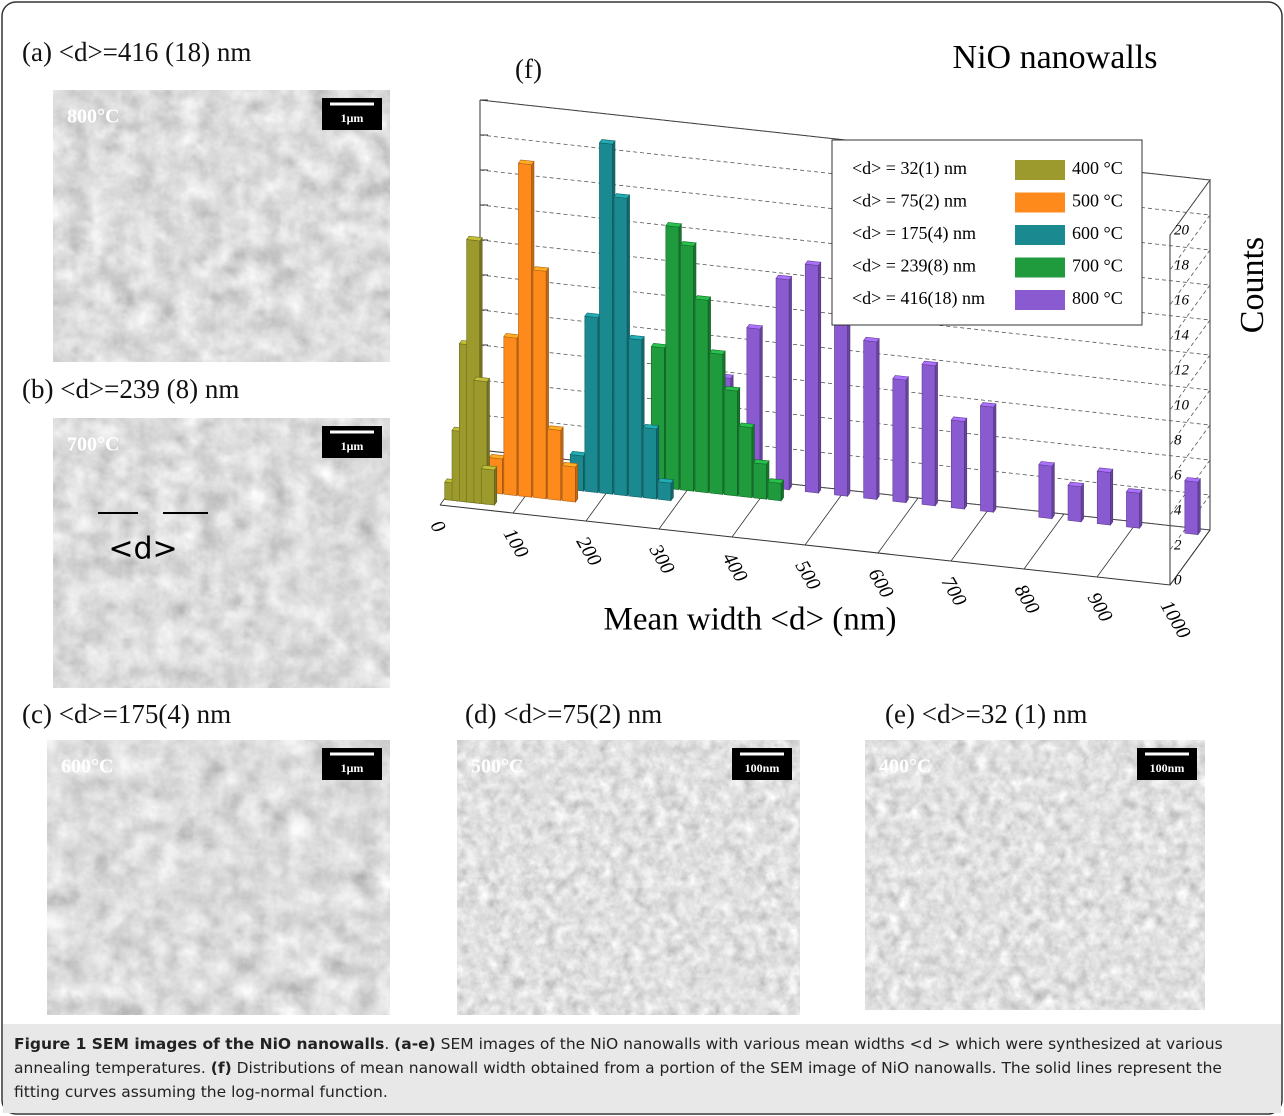 The height and width of the screenshot is (1116, 1284). Describe the element at coordinates (87, 767) in the screenshot. I see `temperature-label: 600°C` at that location.